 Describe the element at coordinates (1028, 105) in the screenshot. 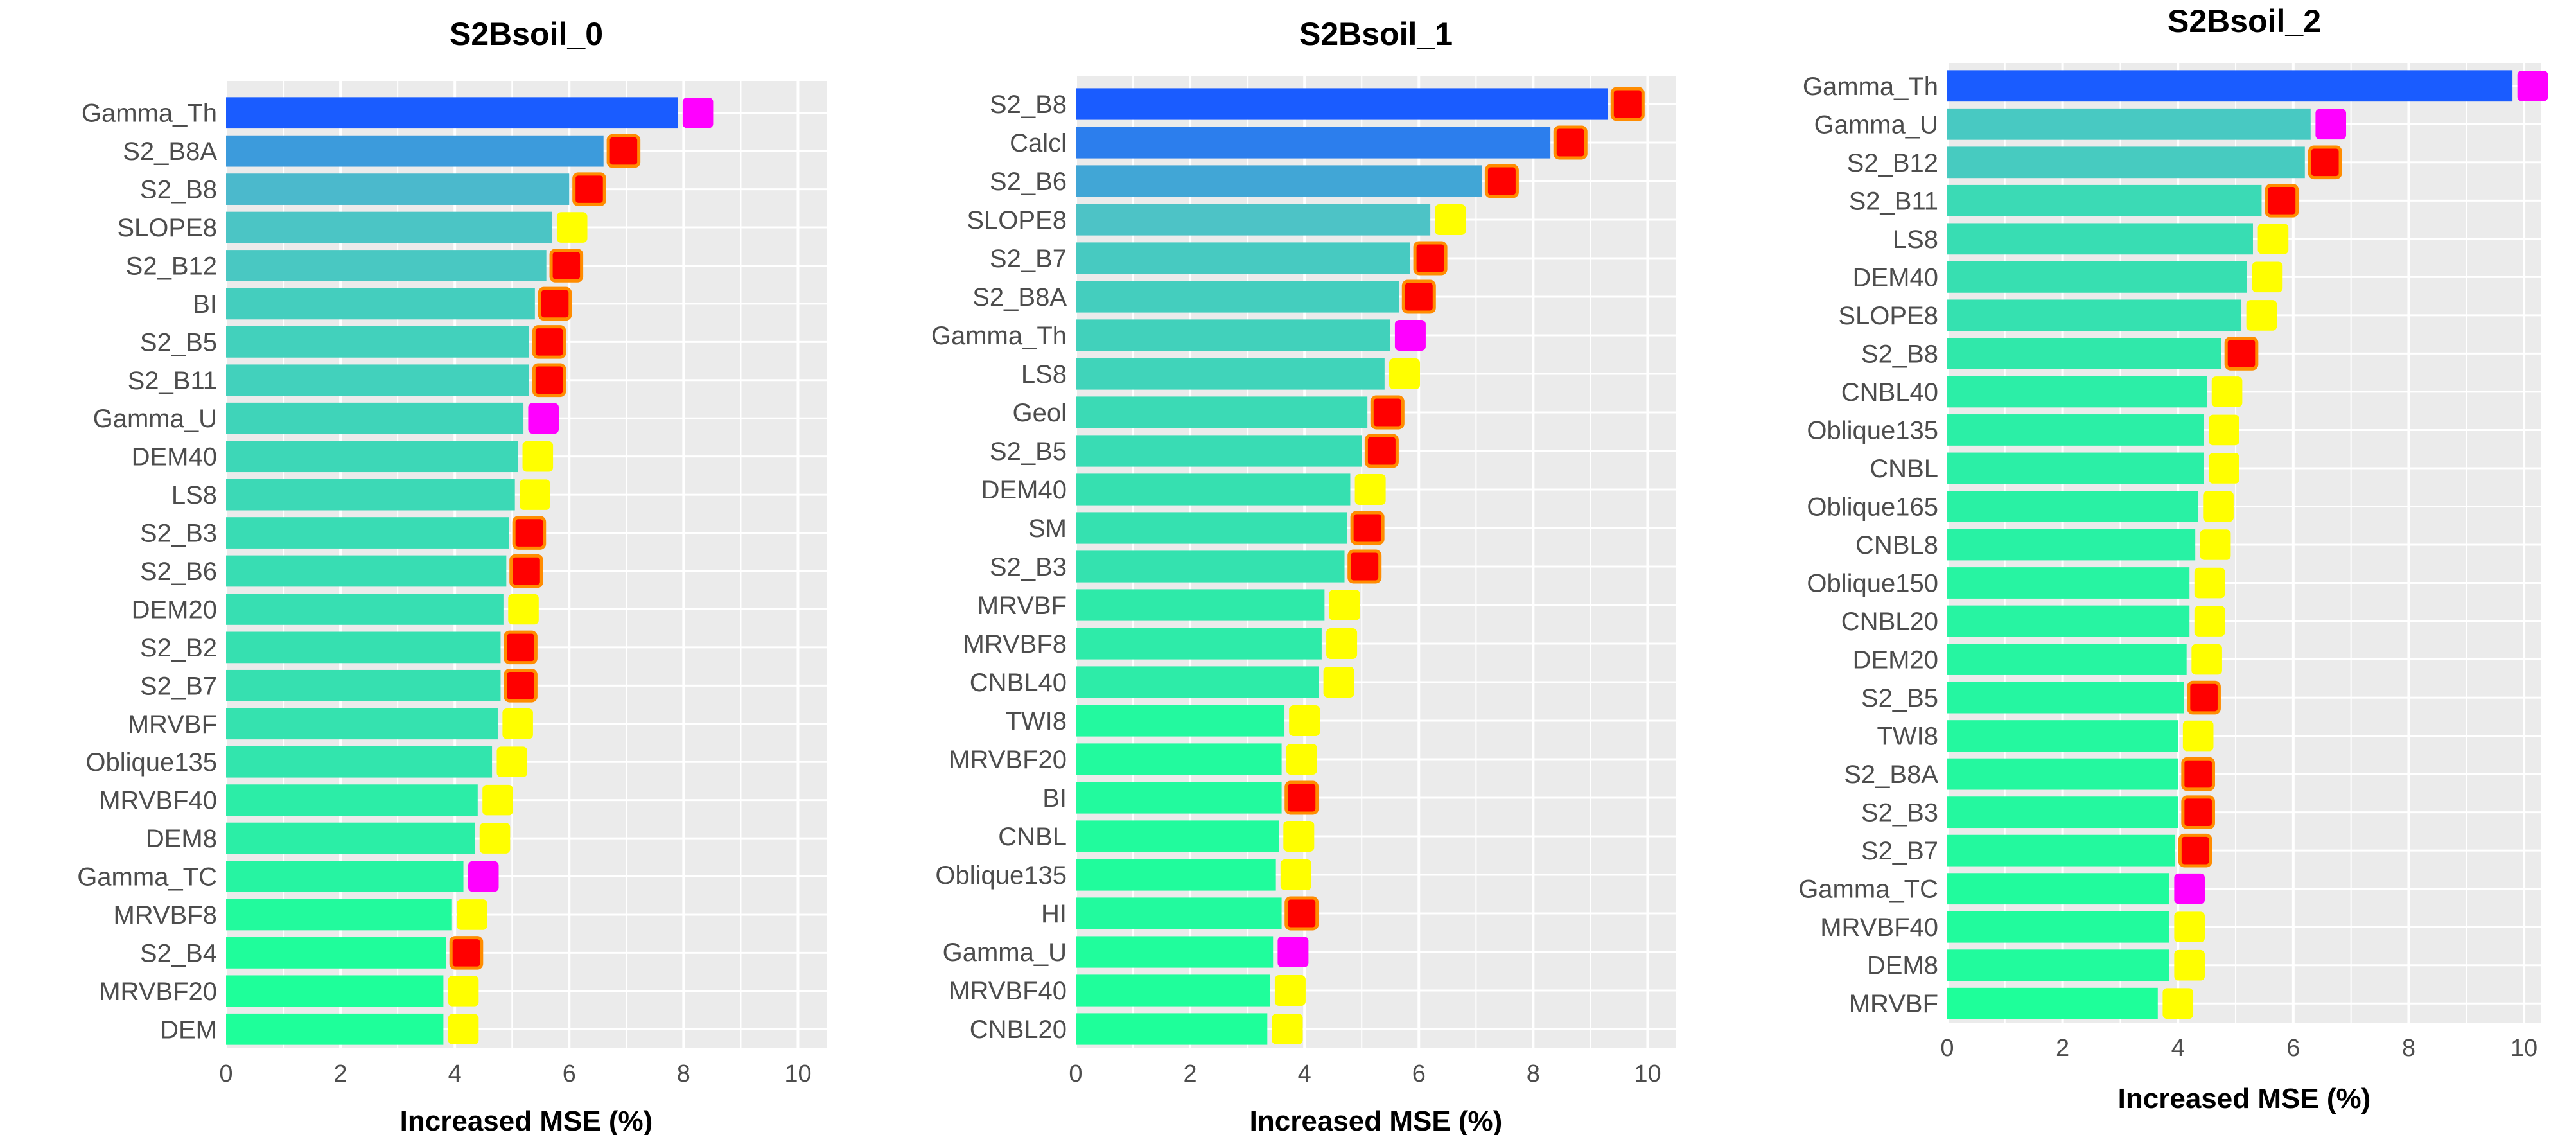

I see `category-label: S2_B8` at that location.